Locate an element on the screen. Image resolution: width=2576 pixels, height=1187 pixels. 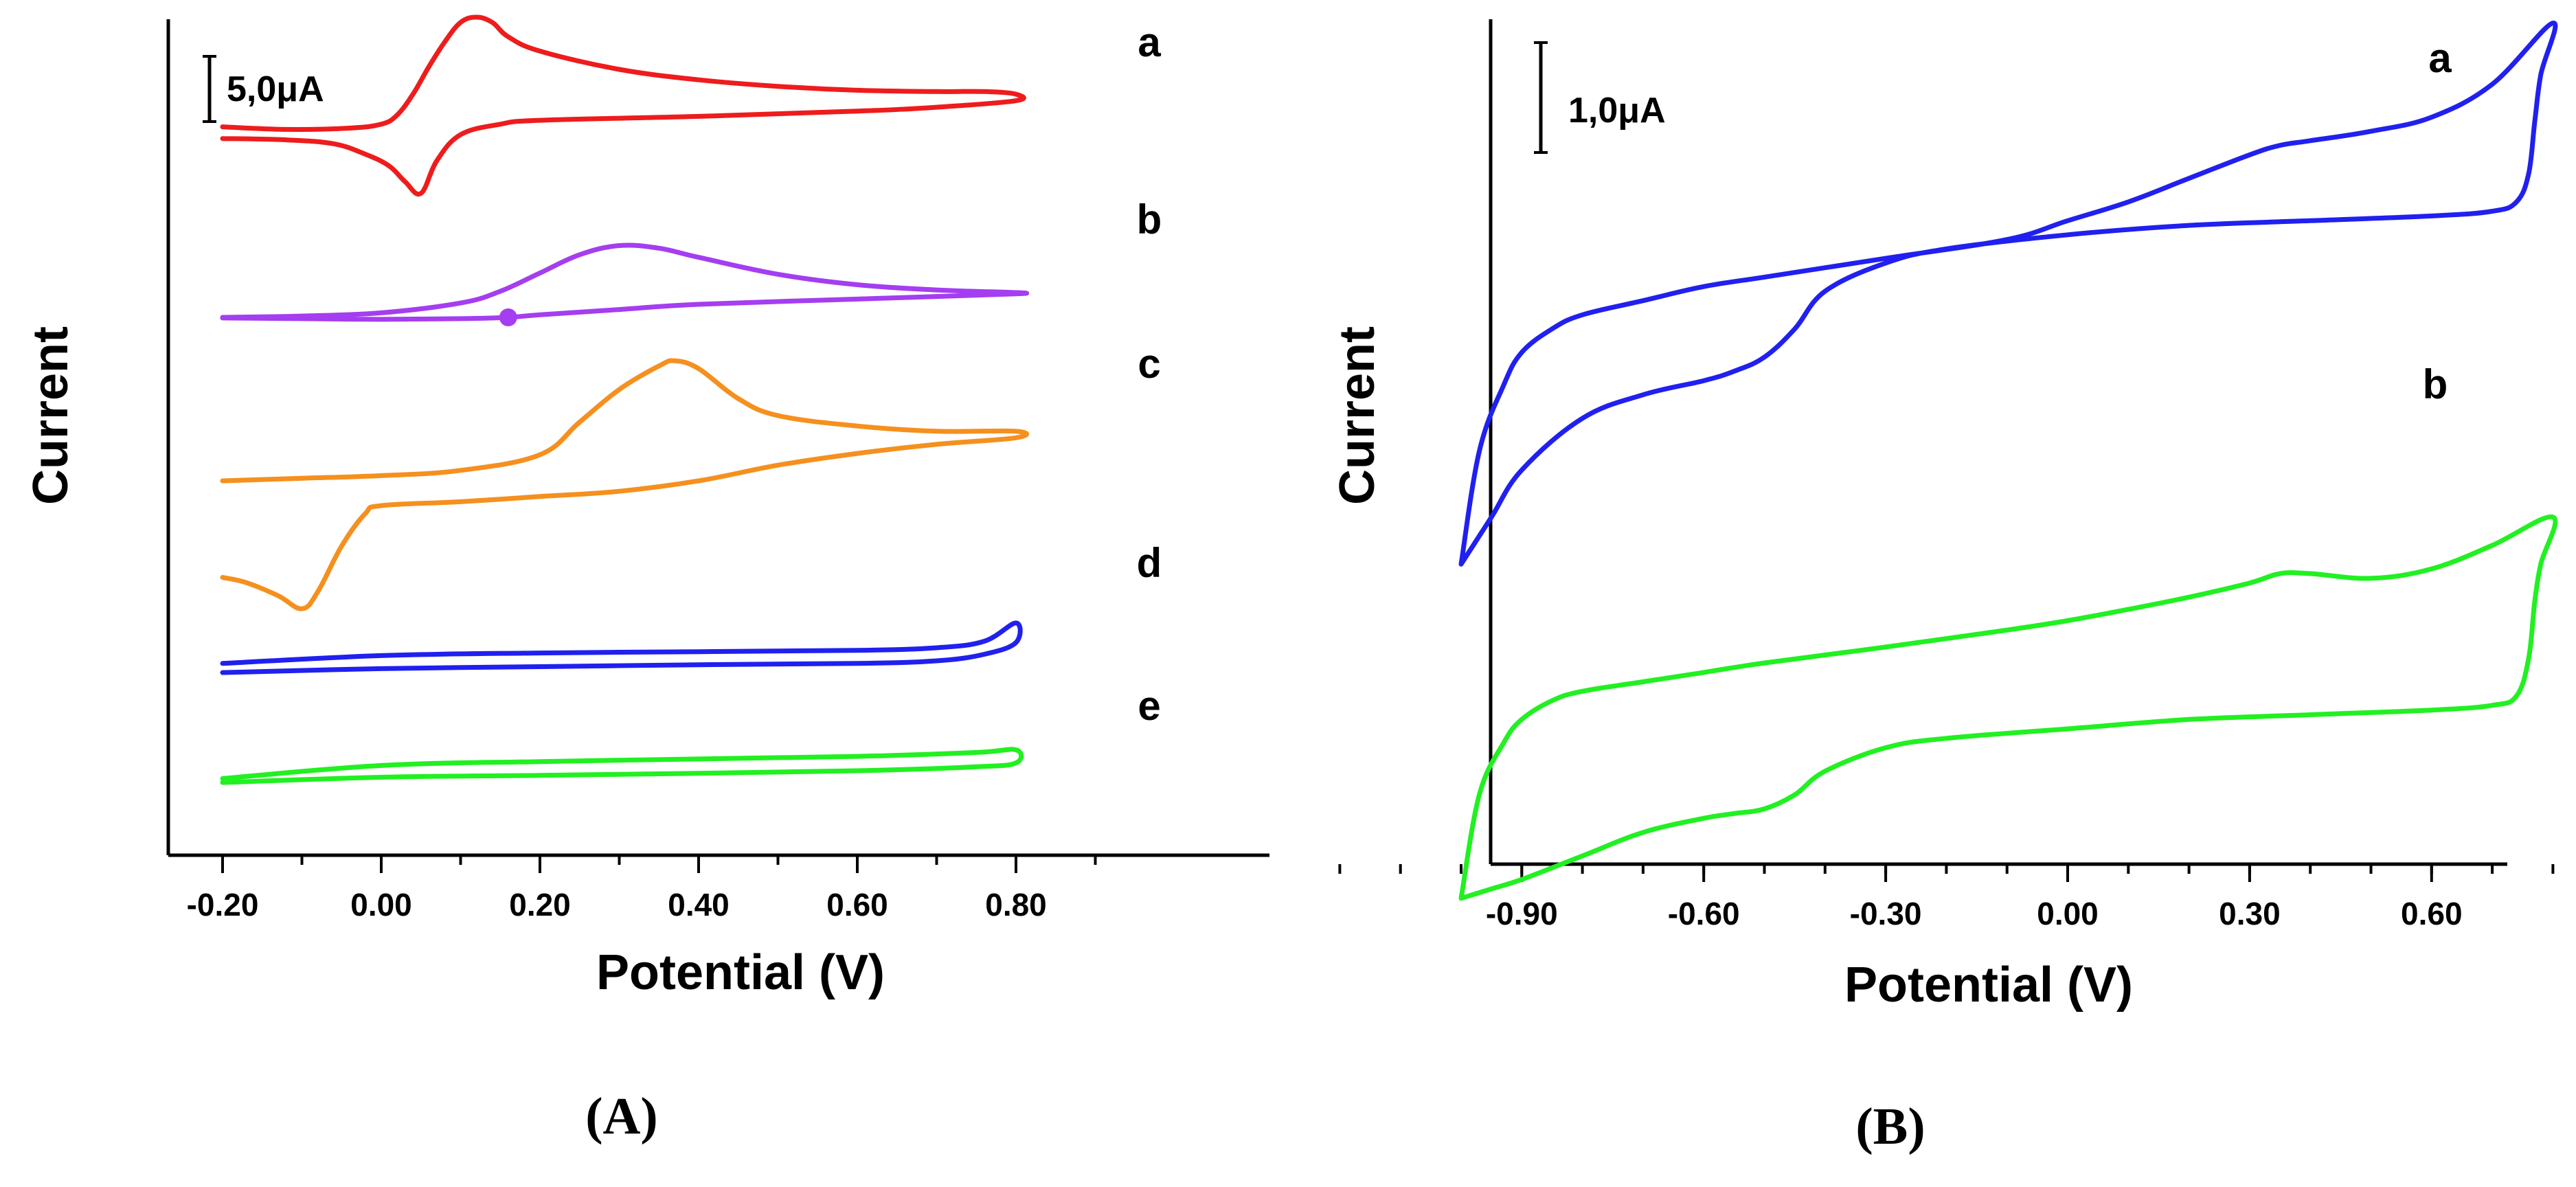
panel-b-x-tick-label: -0.60 is located at coordinates (1704, 913).